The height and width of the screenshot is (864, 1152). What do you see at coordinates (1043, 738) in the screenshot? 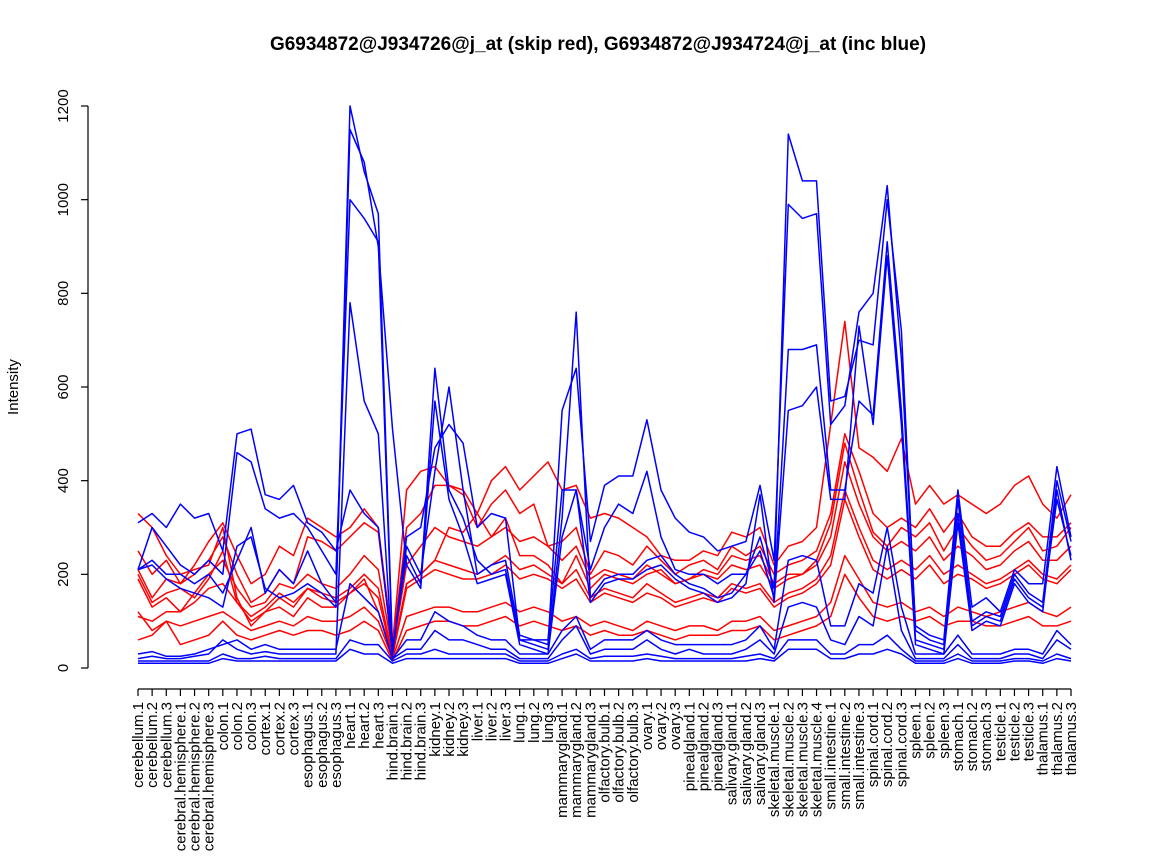
I see `x-tick-label: thalamus.1` at bounding box center [1043, 738].